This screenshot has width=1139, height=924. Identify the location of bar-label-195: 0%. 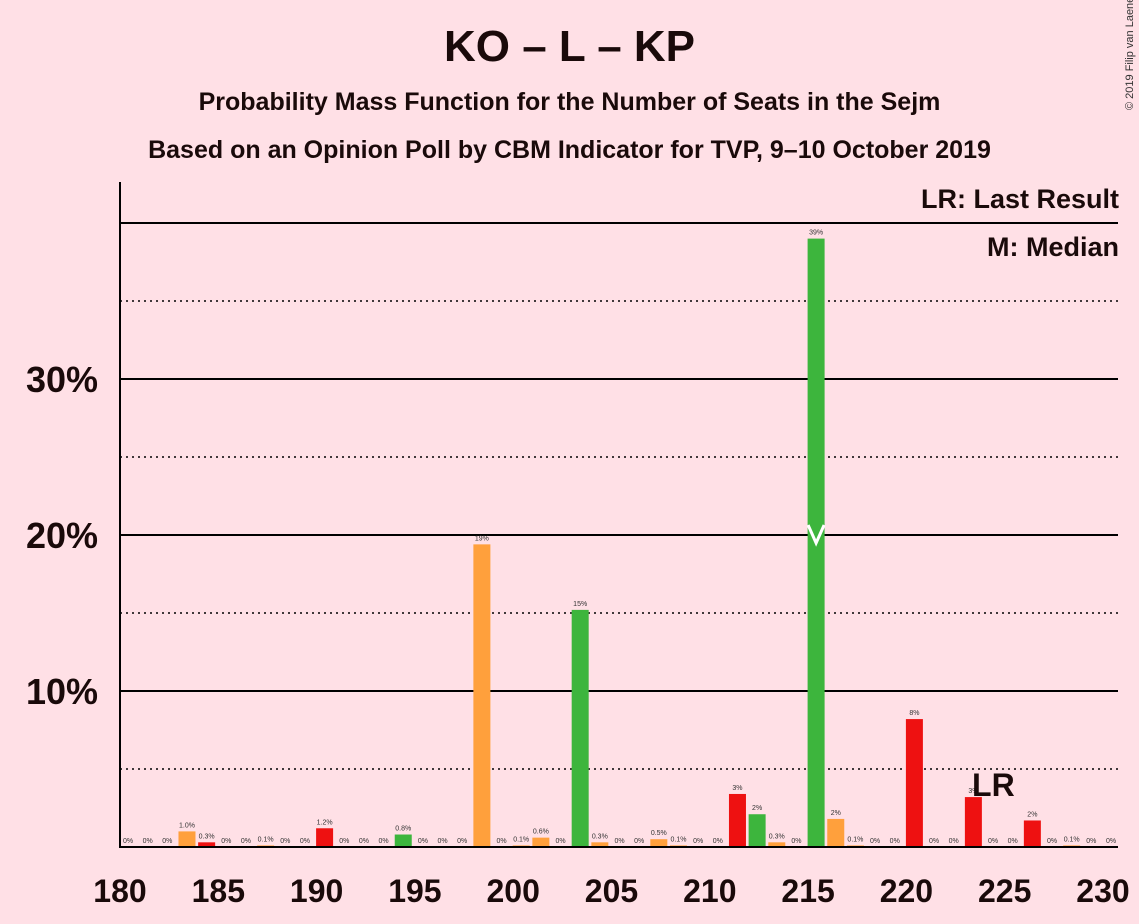
(423, 841).